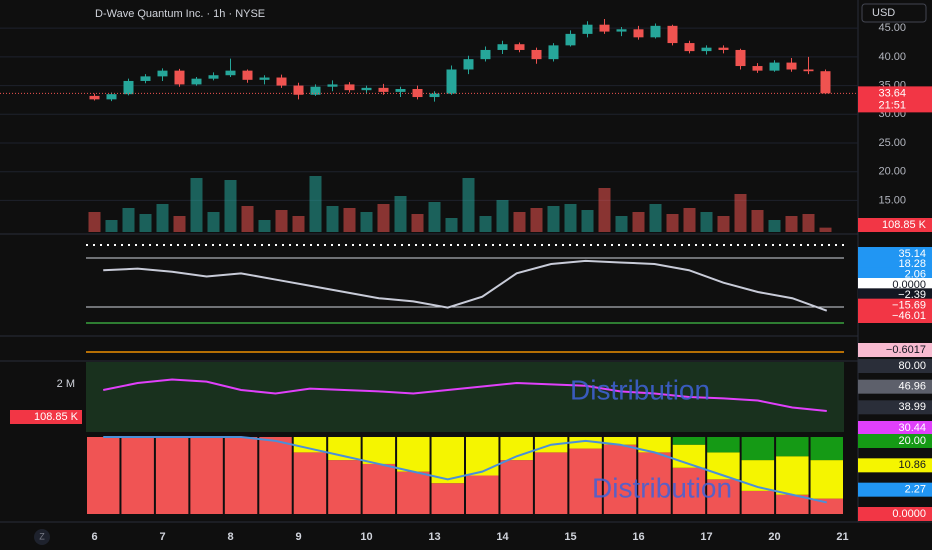  What do you see at coordinates (180, 14) in the screenshot?
I see `chart-title: D-Wave Quantum Inc. · 1h · NYSE` at bounding box center [180, 14].